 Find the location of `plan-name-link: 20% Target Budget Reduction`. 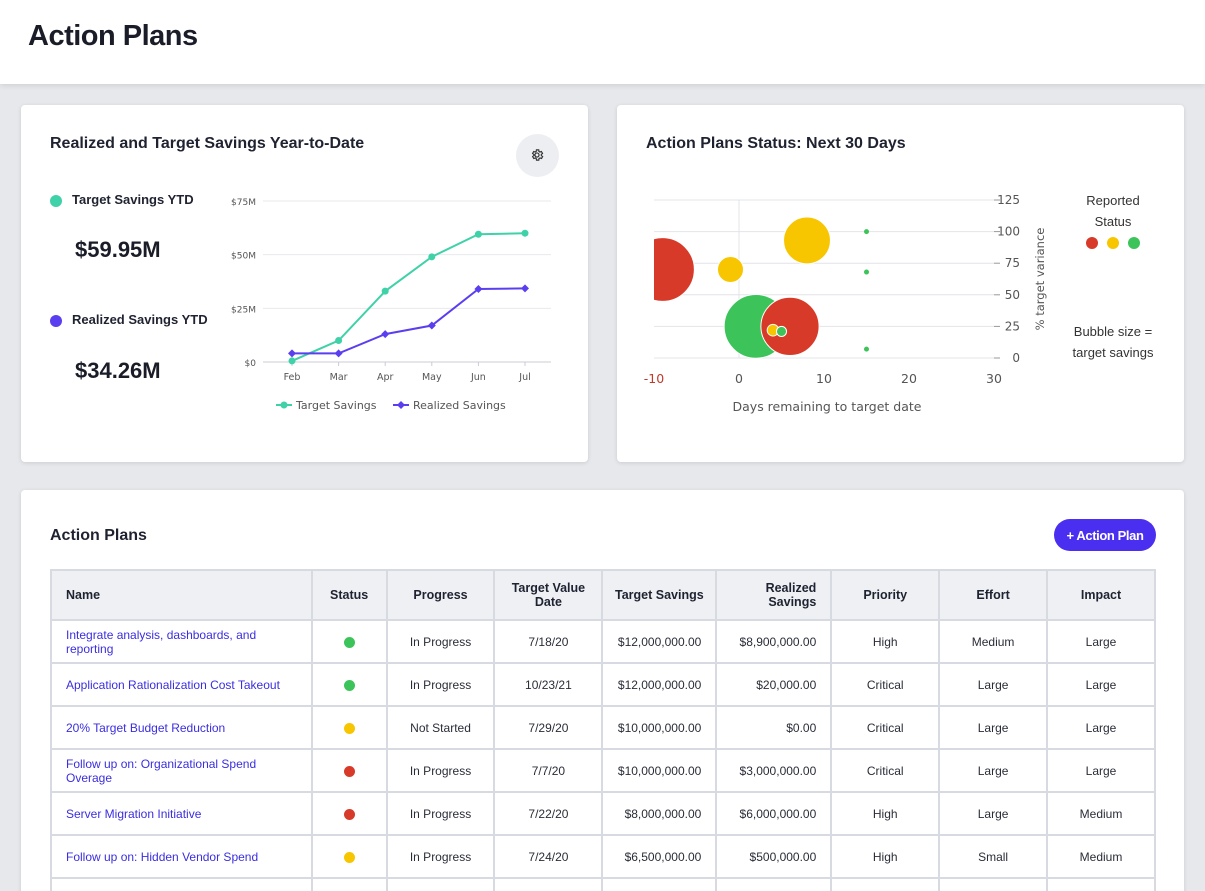

plan-name-link: 20% Target Budget Reduction is located at coordinates (146, 727).